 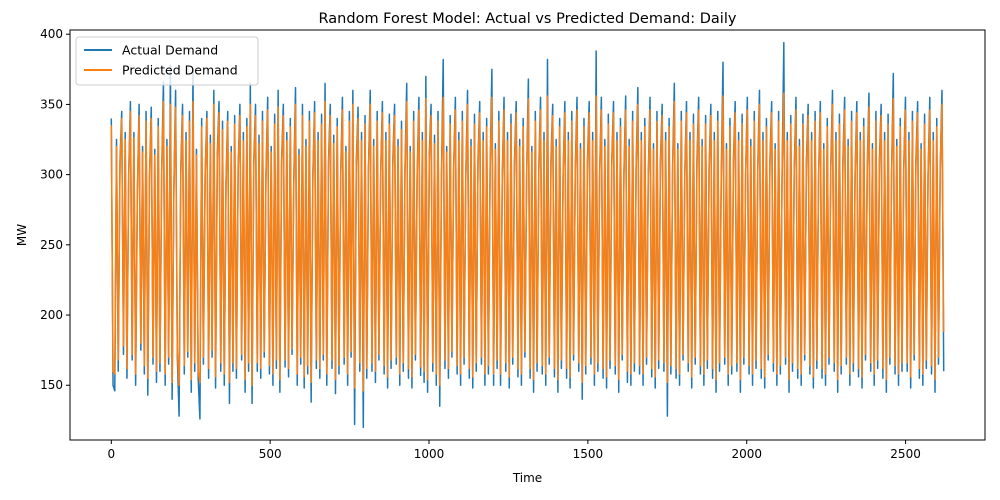 I want to click on legend-label-actual: Actual Demand, so click(x=170, y=50).